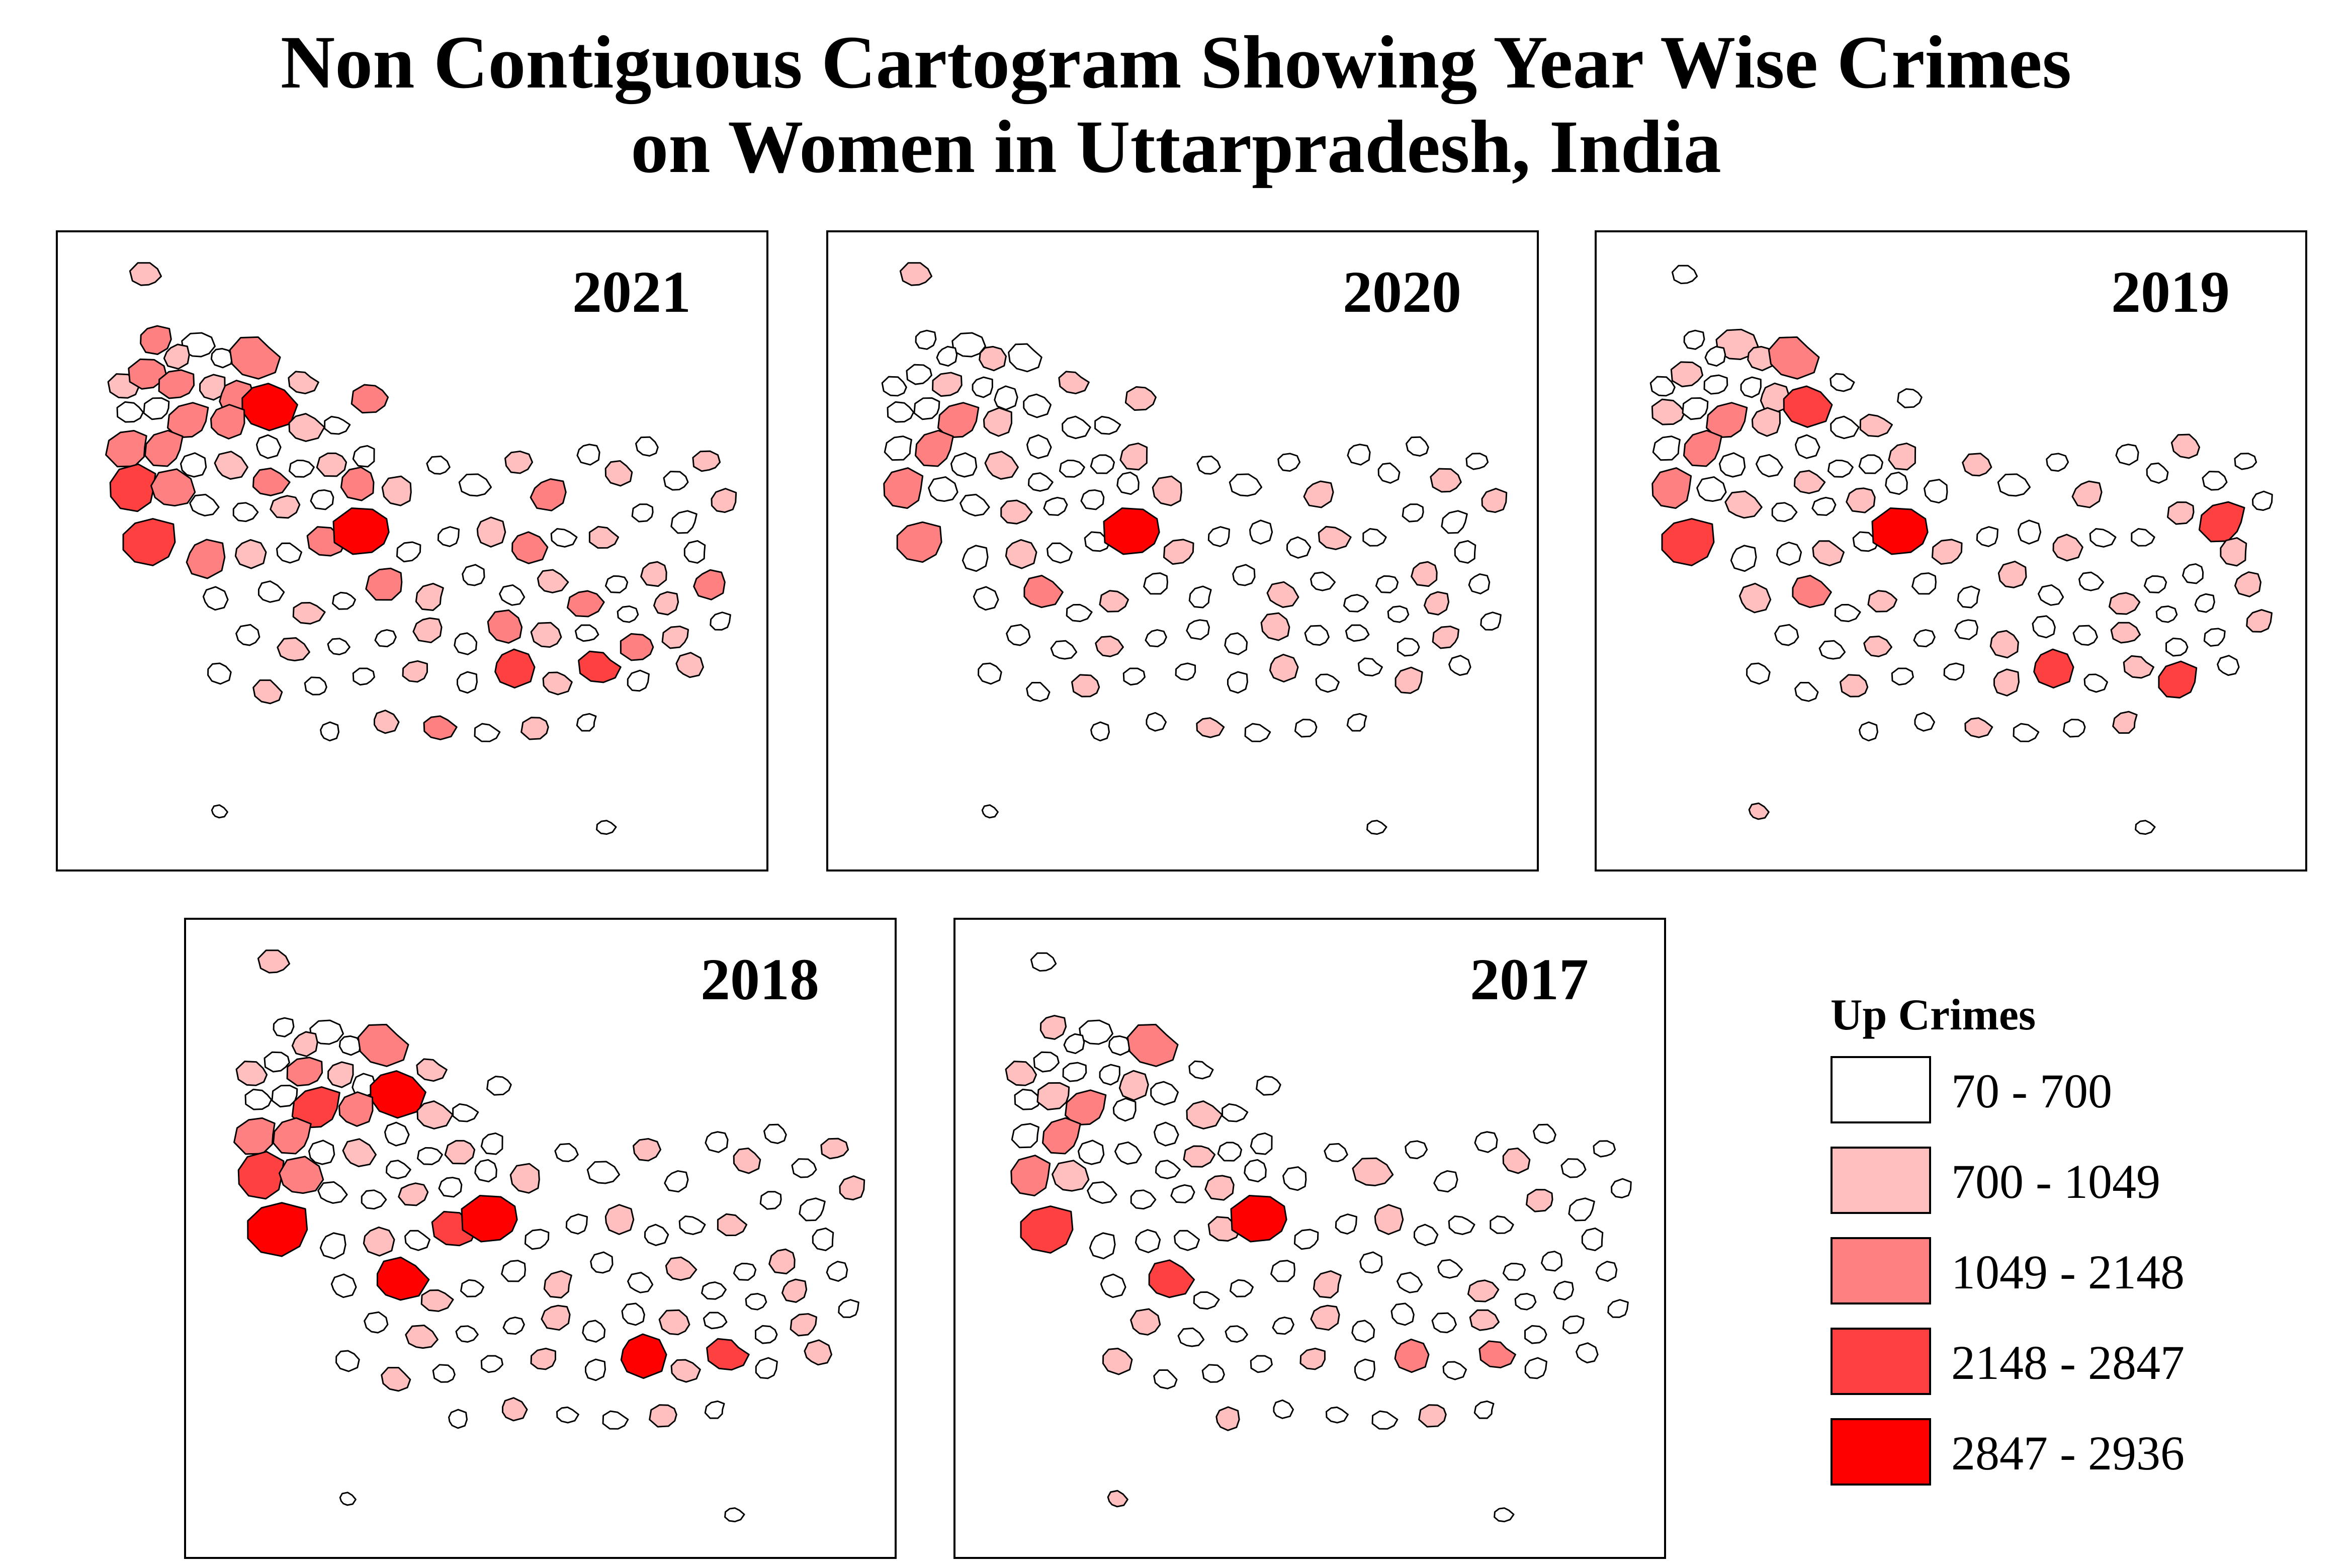 The image size is (2352, 1568). What do you see at coordinates (421, 548) in the screenshot?
I see `cartogram-2021` at bounding box center [421, 548].